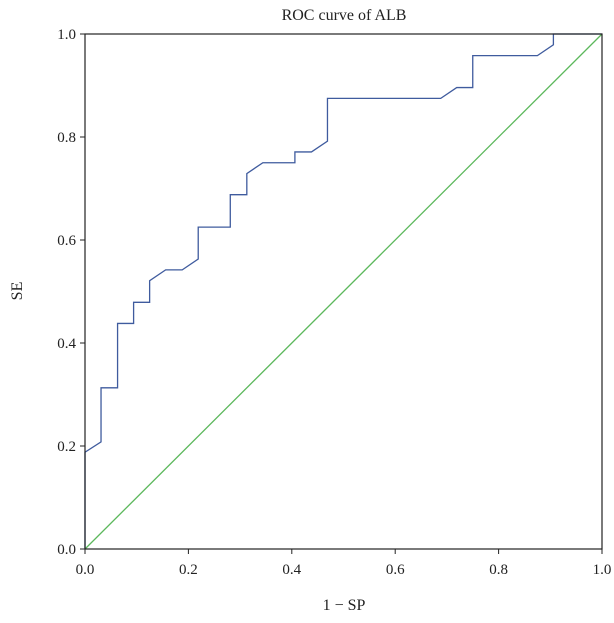 The image size is (614, 623). Describe the element at coordinates (85, 570) in the screenshot. I see `x-tick-label: 0.0` at that location.